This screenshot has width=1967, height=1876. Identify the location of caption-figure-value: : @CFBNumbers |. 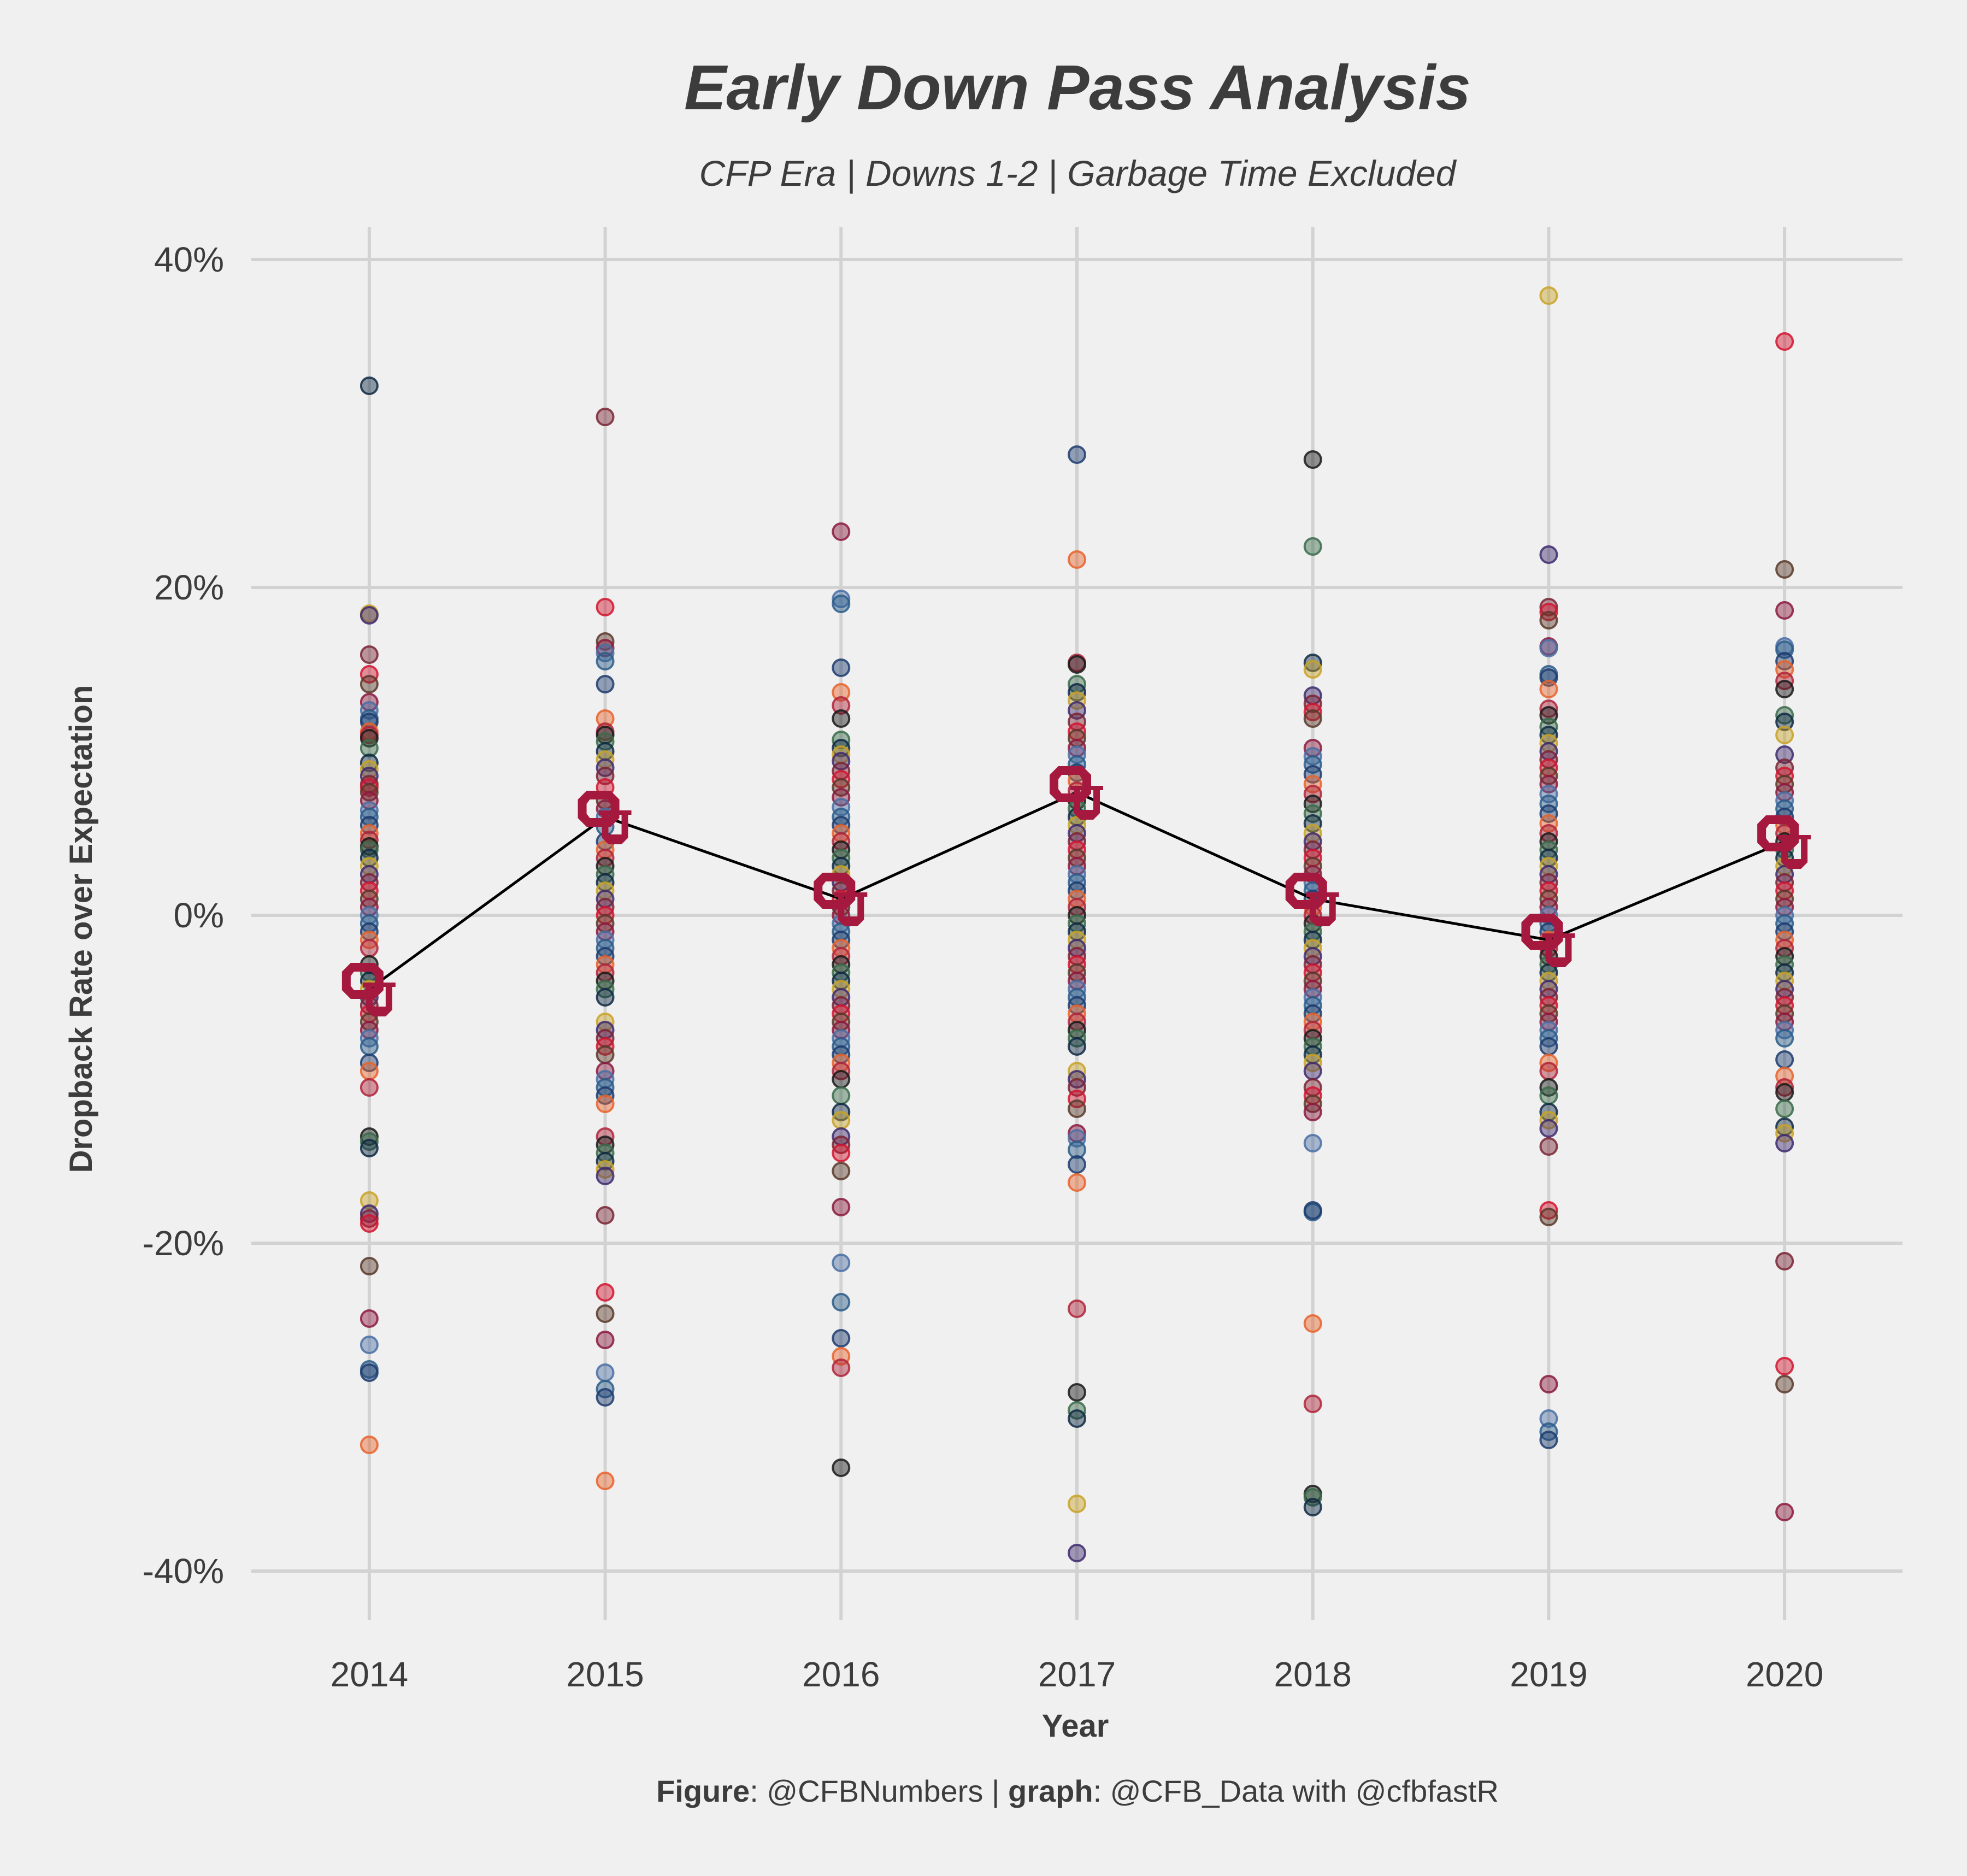
(879, 1791).